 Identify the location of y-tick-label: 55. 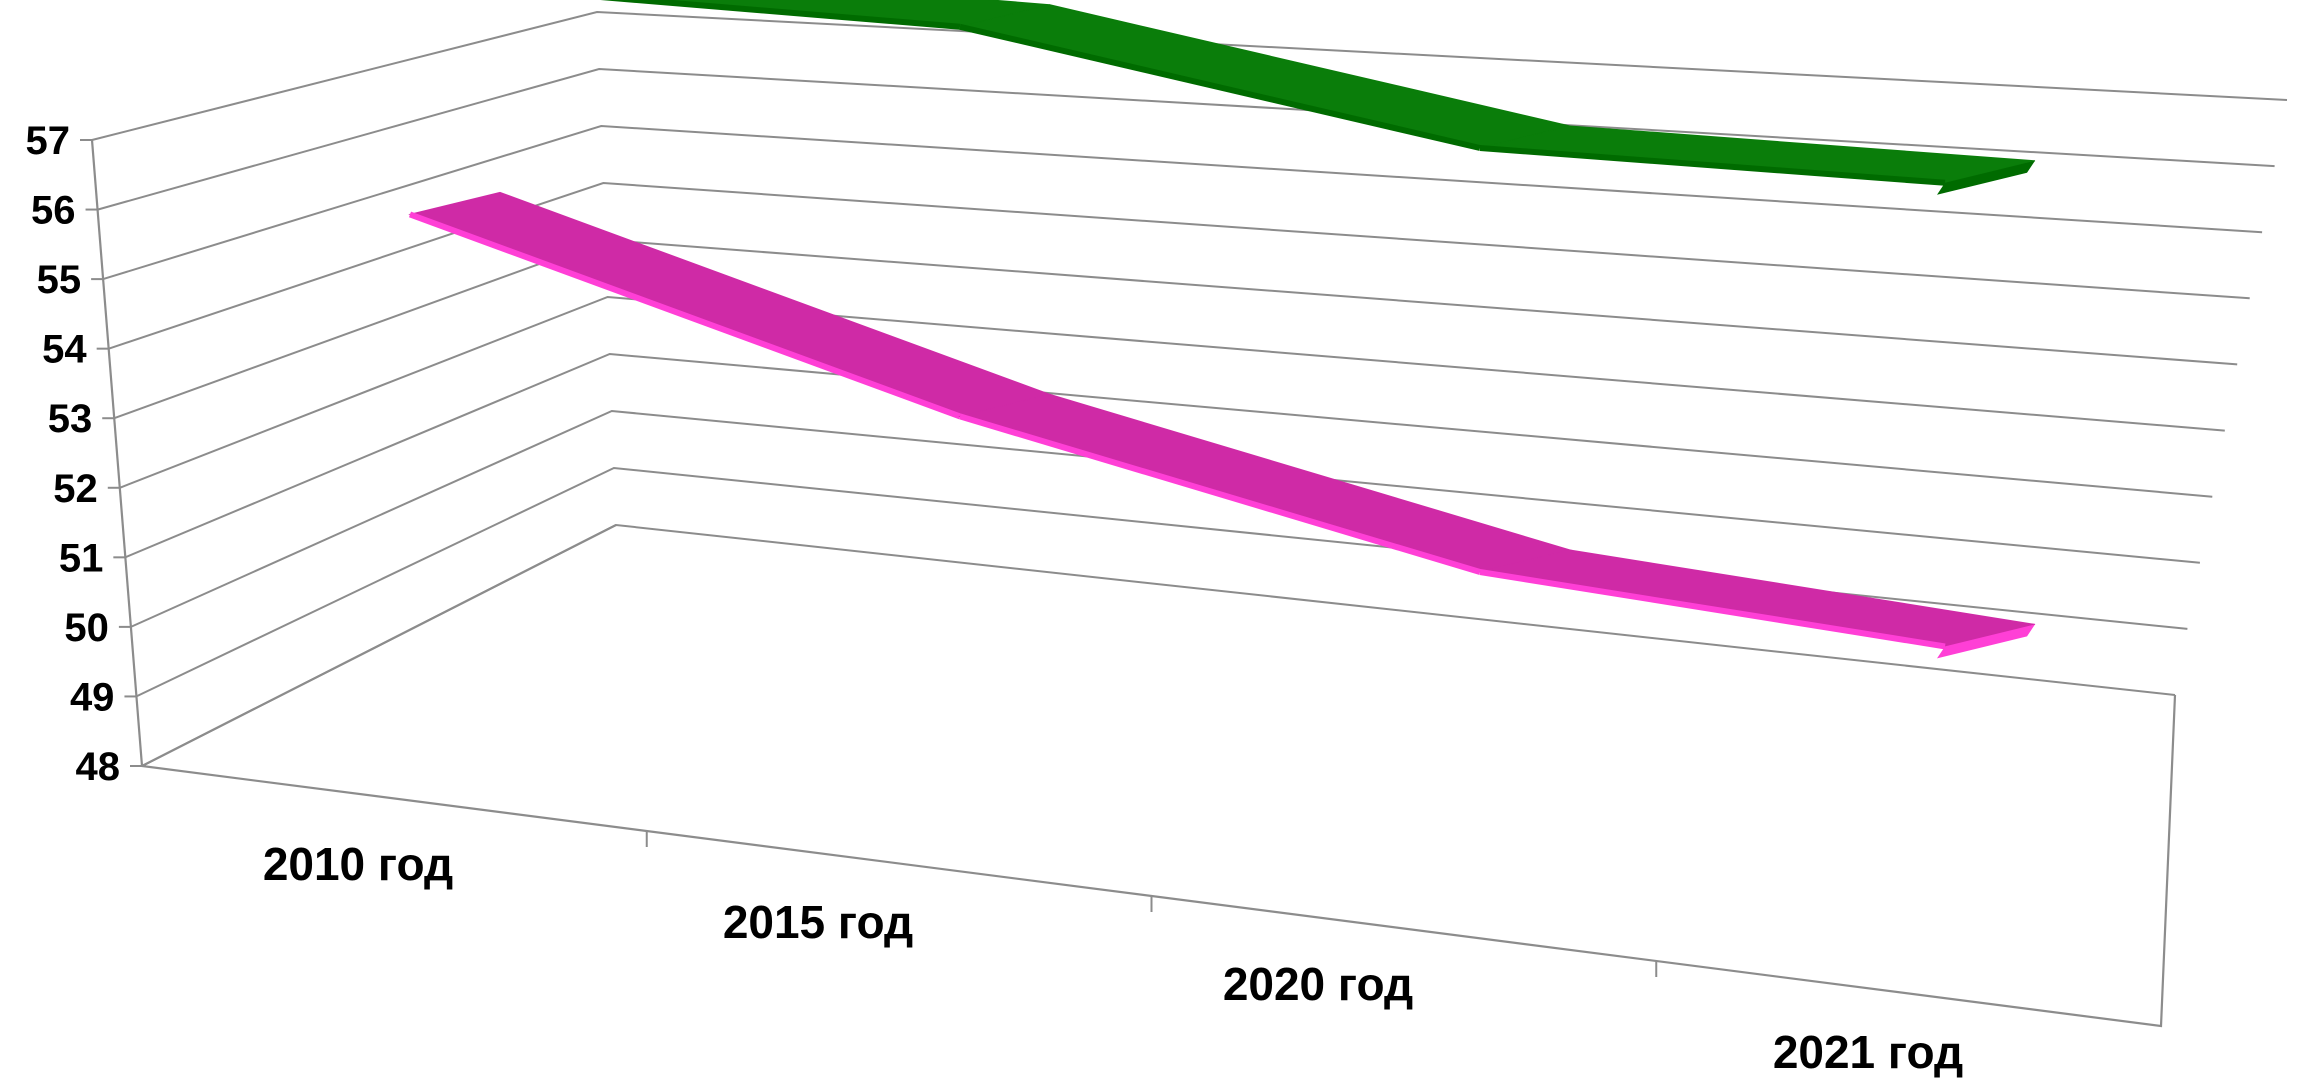
(59, 280).